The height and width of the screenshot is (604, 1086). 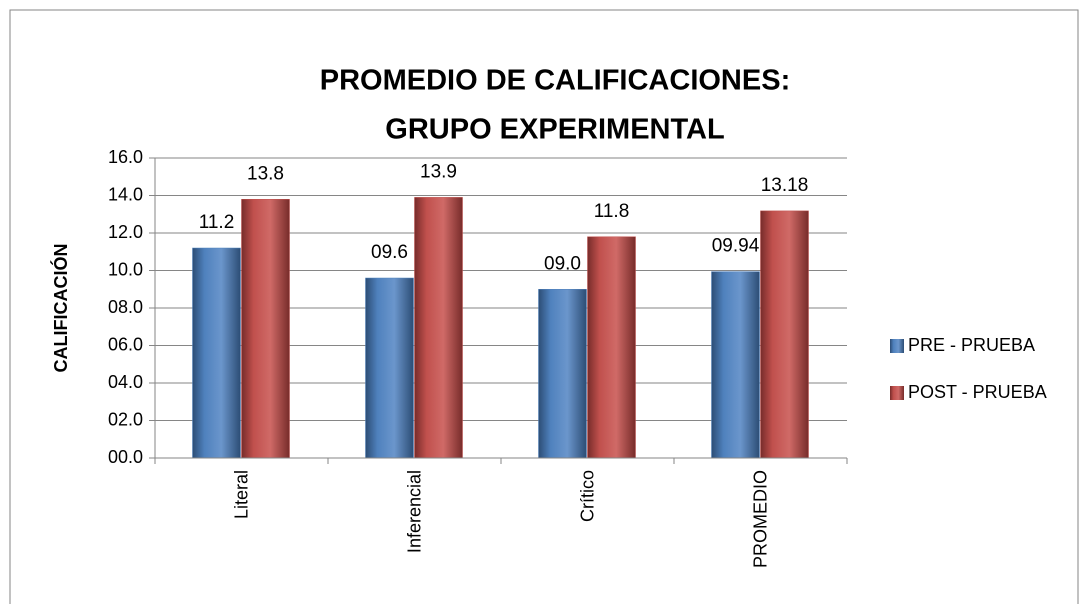 I want to click on x-tick-label: Crítico, so click(x=587, y=496).